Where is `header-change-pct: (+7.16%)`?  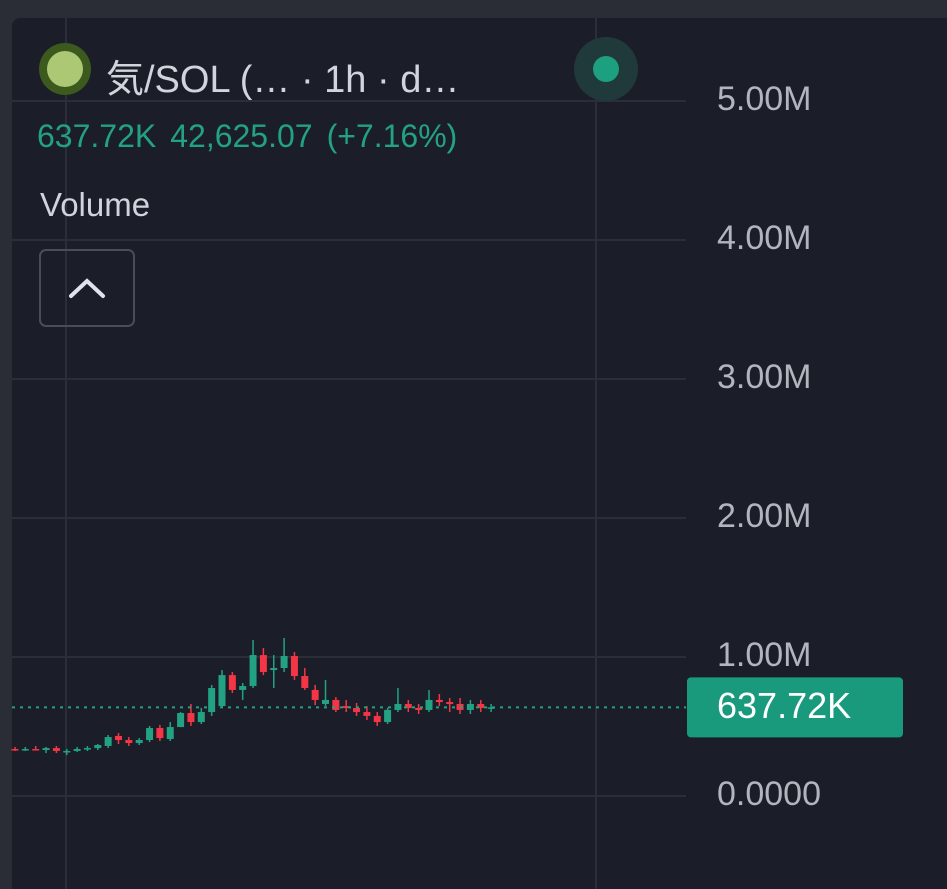
header-change-pct: (+7.16%) is located at coordinates (392, 136).